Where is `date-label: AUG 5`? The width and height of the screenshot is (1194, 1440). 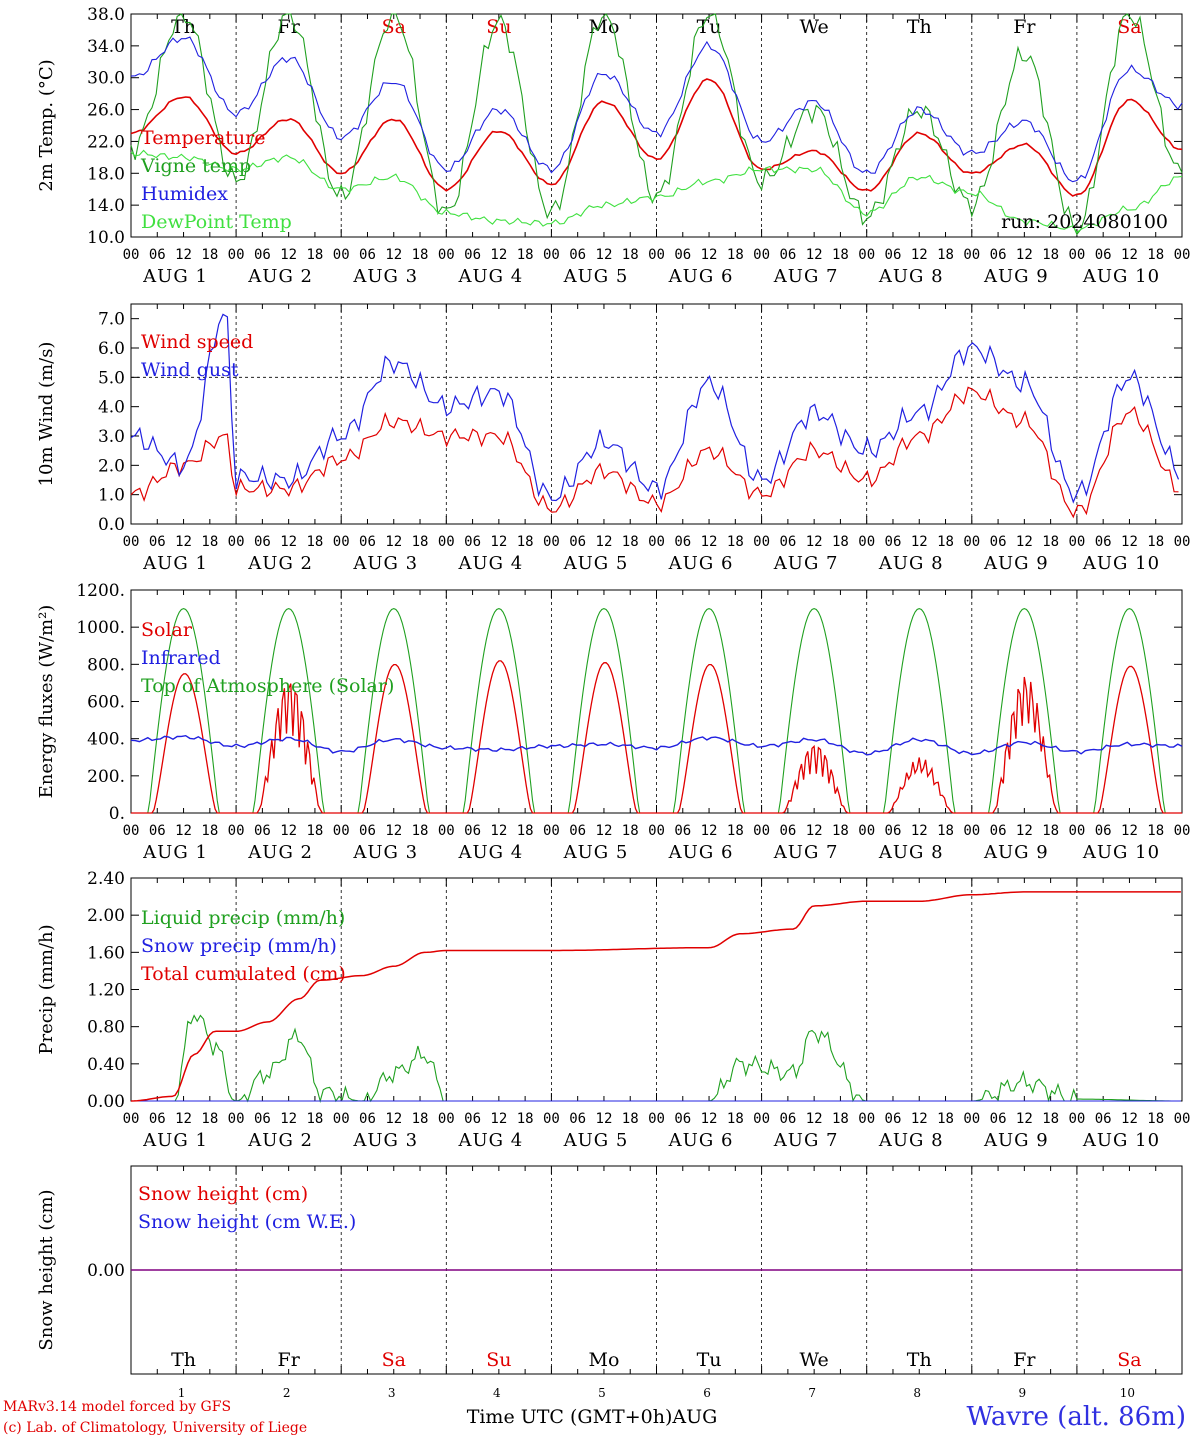 date-label: AUG 5 is located at coordinates (596, 276).